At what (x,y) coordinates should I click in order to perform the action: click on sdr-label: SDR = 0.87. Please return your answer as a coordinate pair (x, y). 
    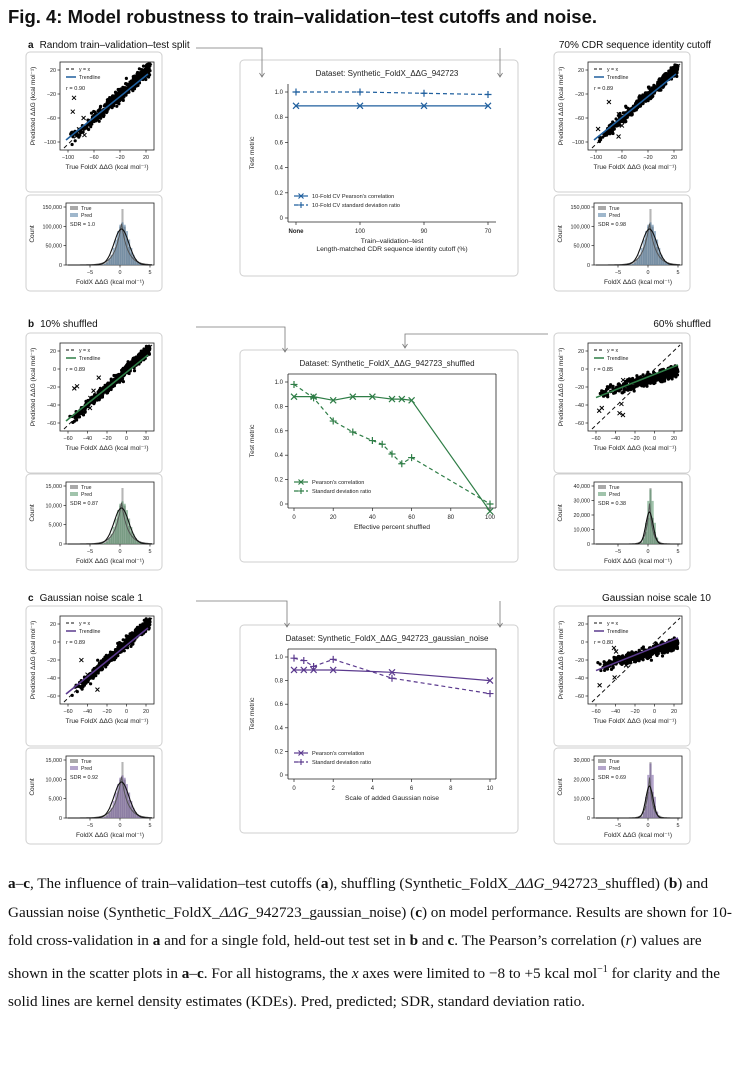
    Looking at the image, I should click on (84, 504).